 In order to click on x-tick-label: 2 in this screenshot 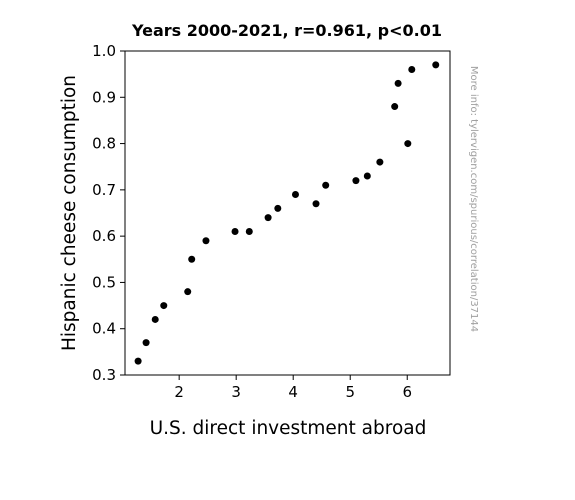, I will do `click(179, 392)`.